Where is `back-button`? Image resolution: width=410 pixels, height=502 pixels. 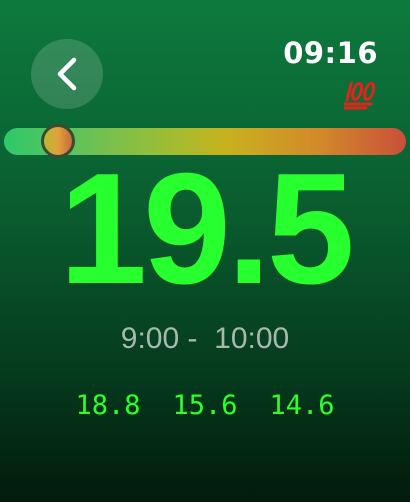
back-button is located at coordinates (67, 74).